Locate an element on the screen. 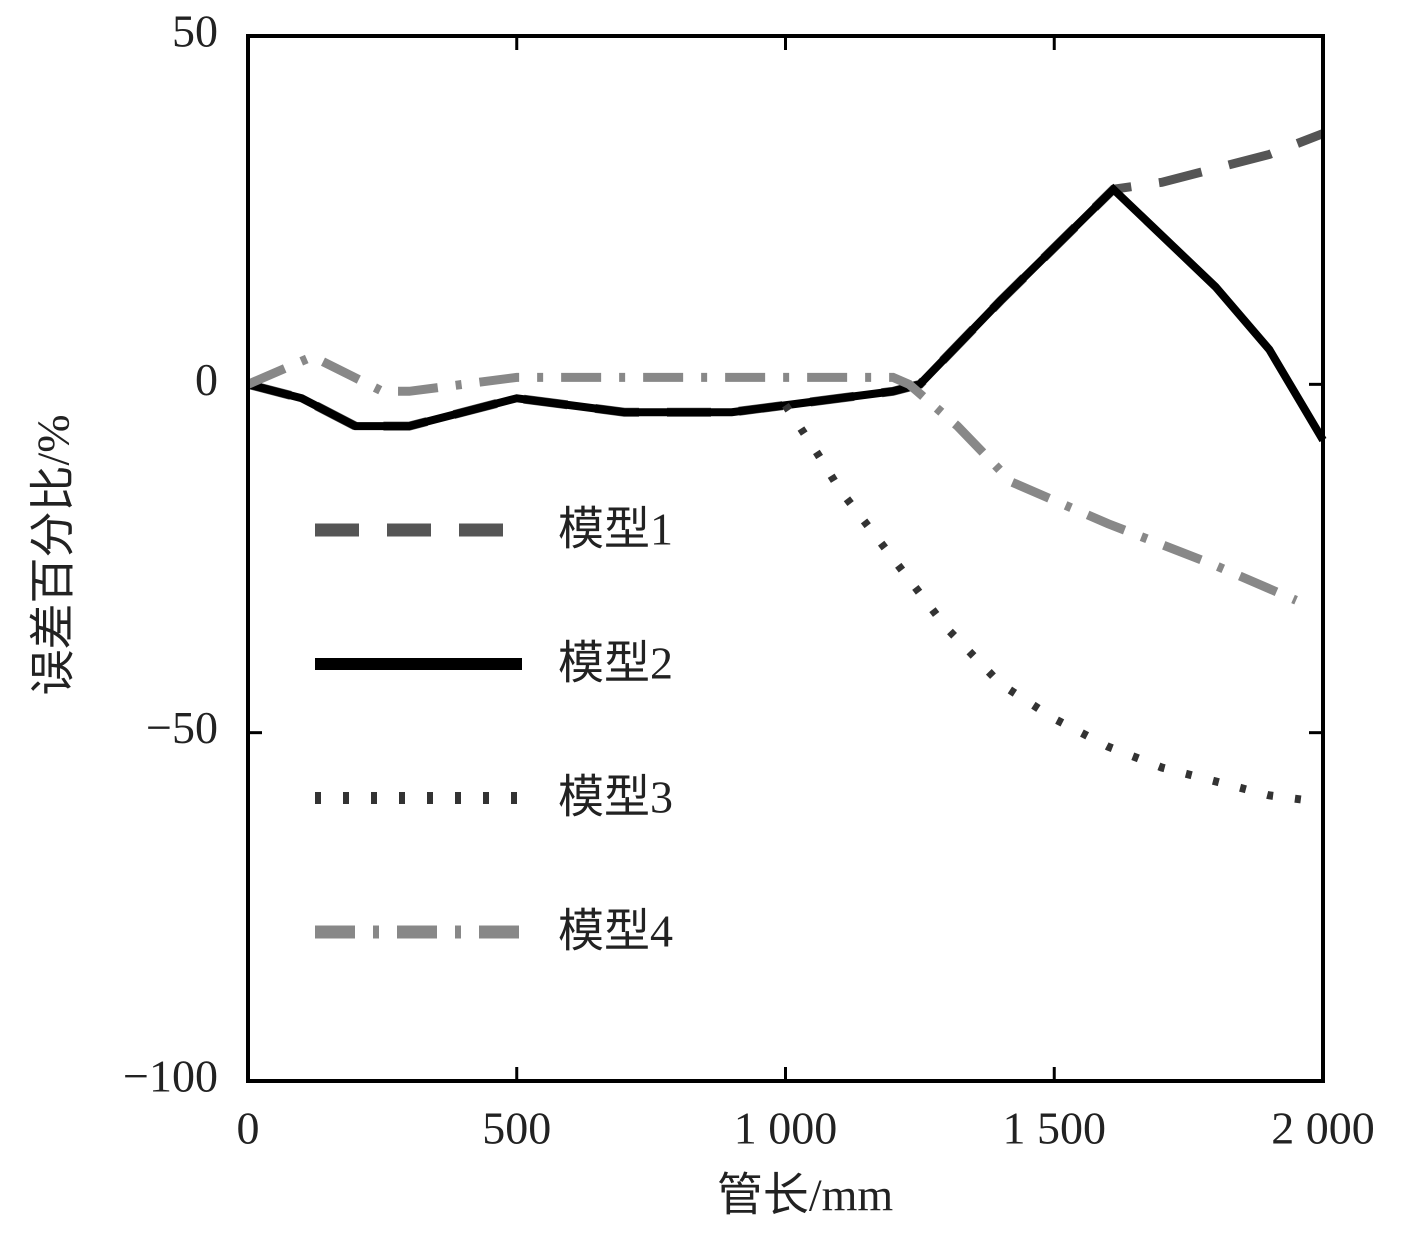  y-axis-label: 误差百分比/% is located at coordinates (53, 554).